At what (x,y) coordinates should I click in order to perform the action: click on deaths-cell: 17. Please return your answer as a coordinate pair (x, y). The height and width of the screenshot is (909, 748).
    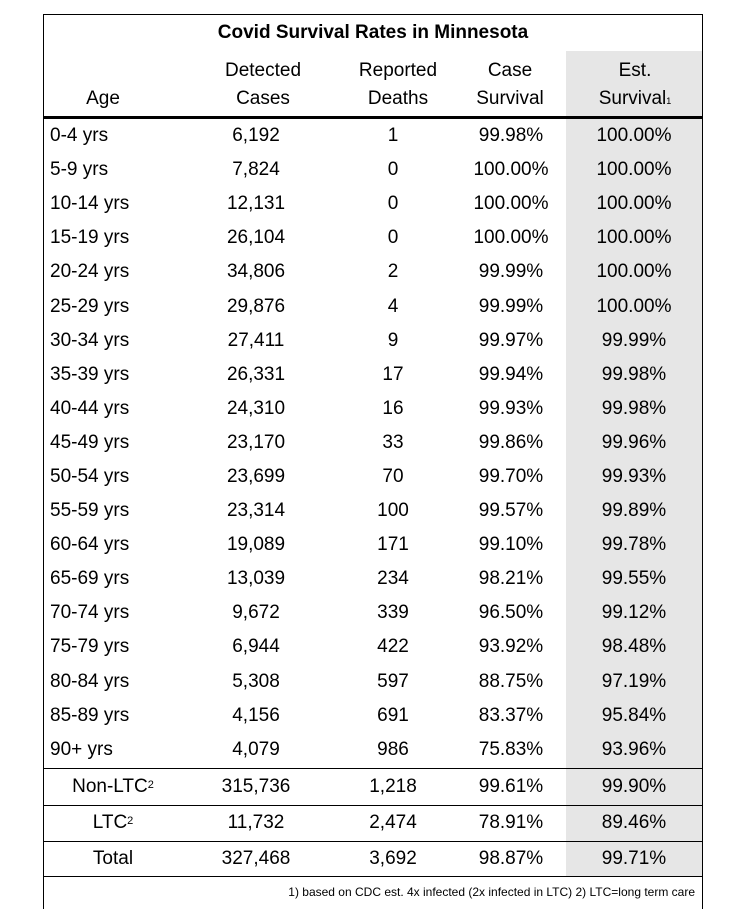
    Looking at the image, I should click on (393, 374).